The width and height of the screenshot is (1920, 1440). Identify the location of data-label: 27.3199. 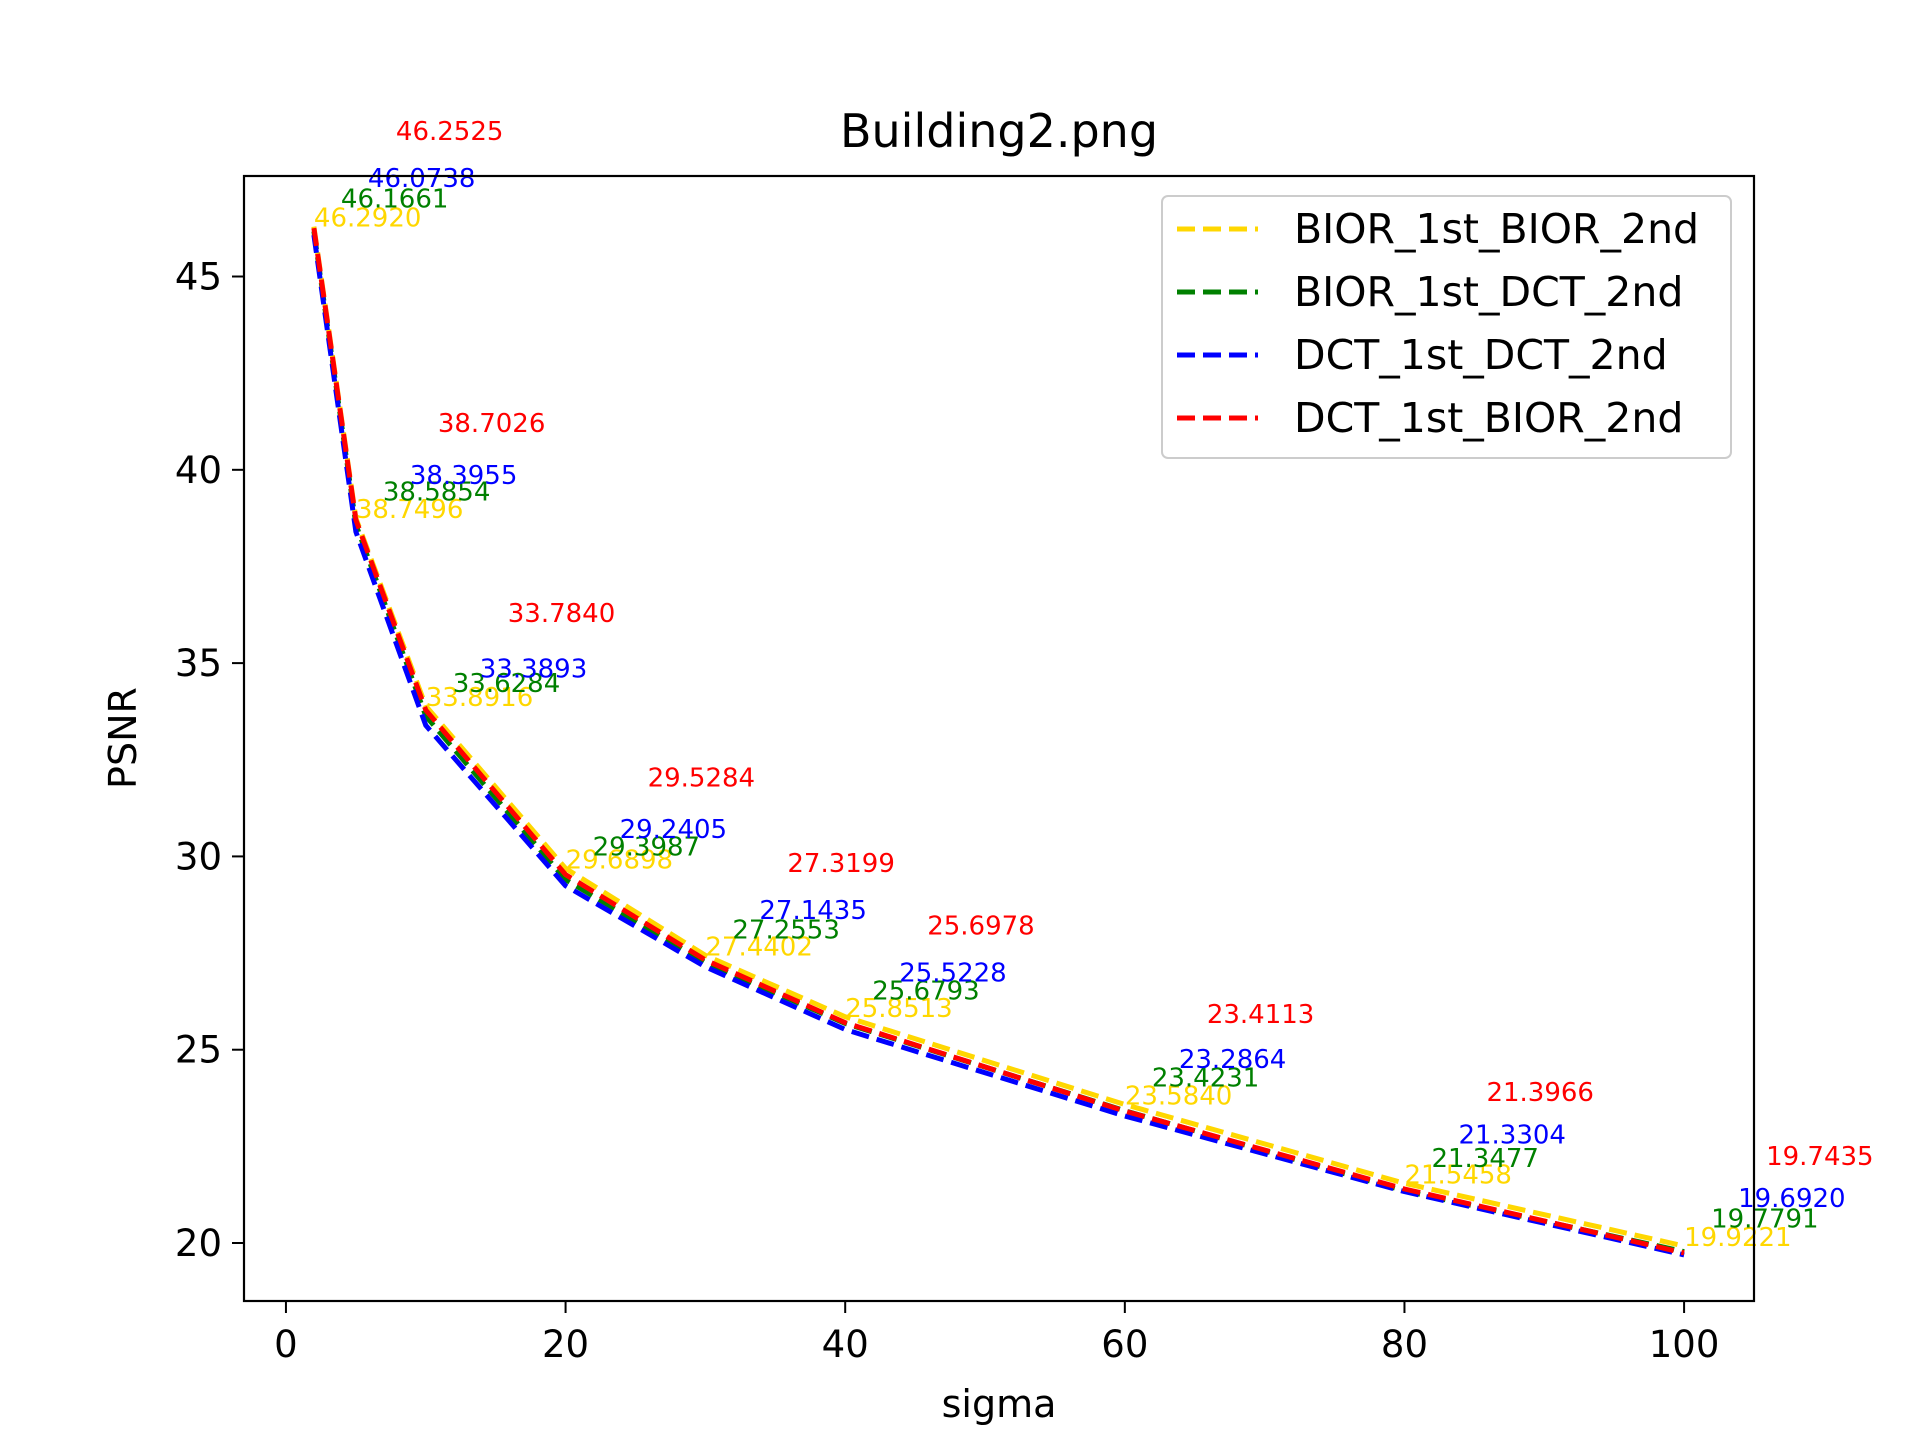
(841, 864).